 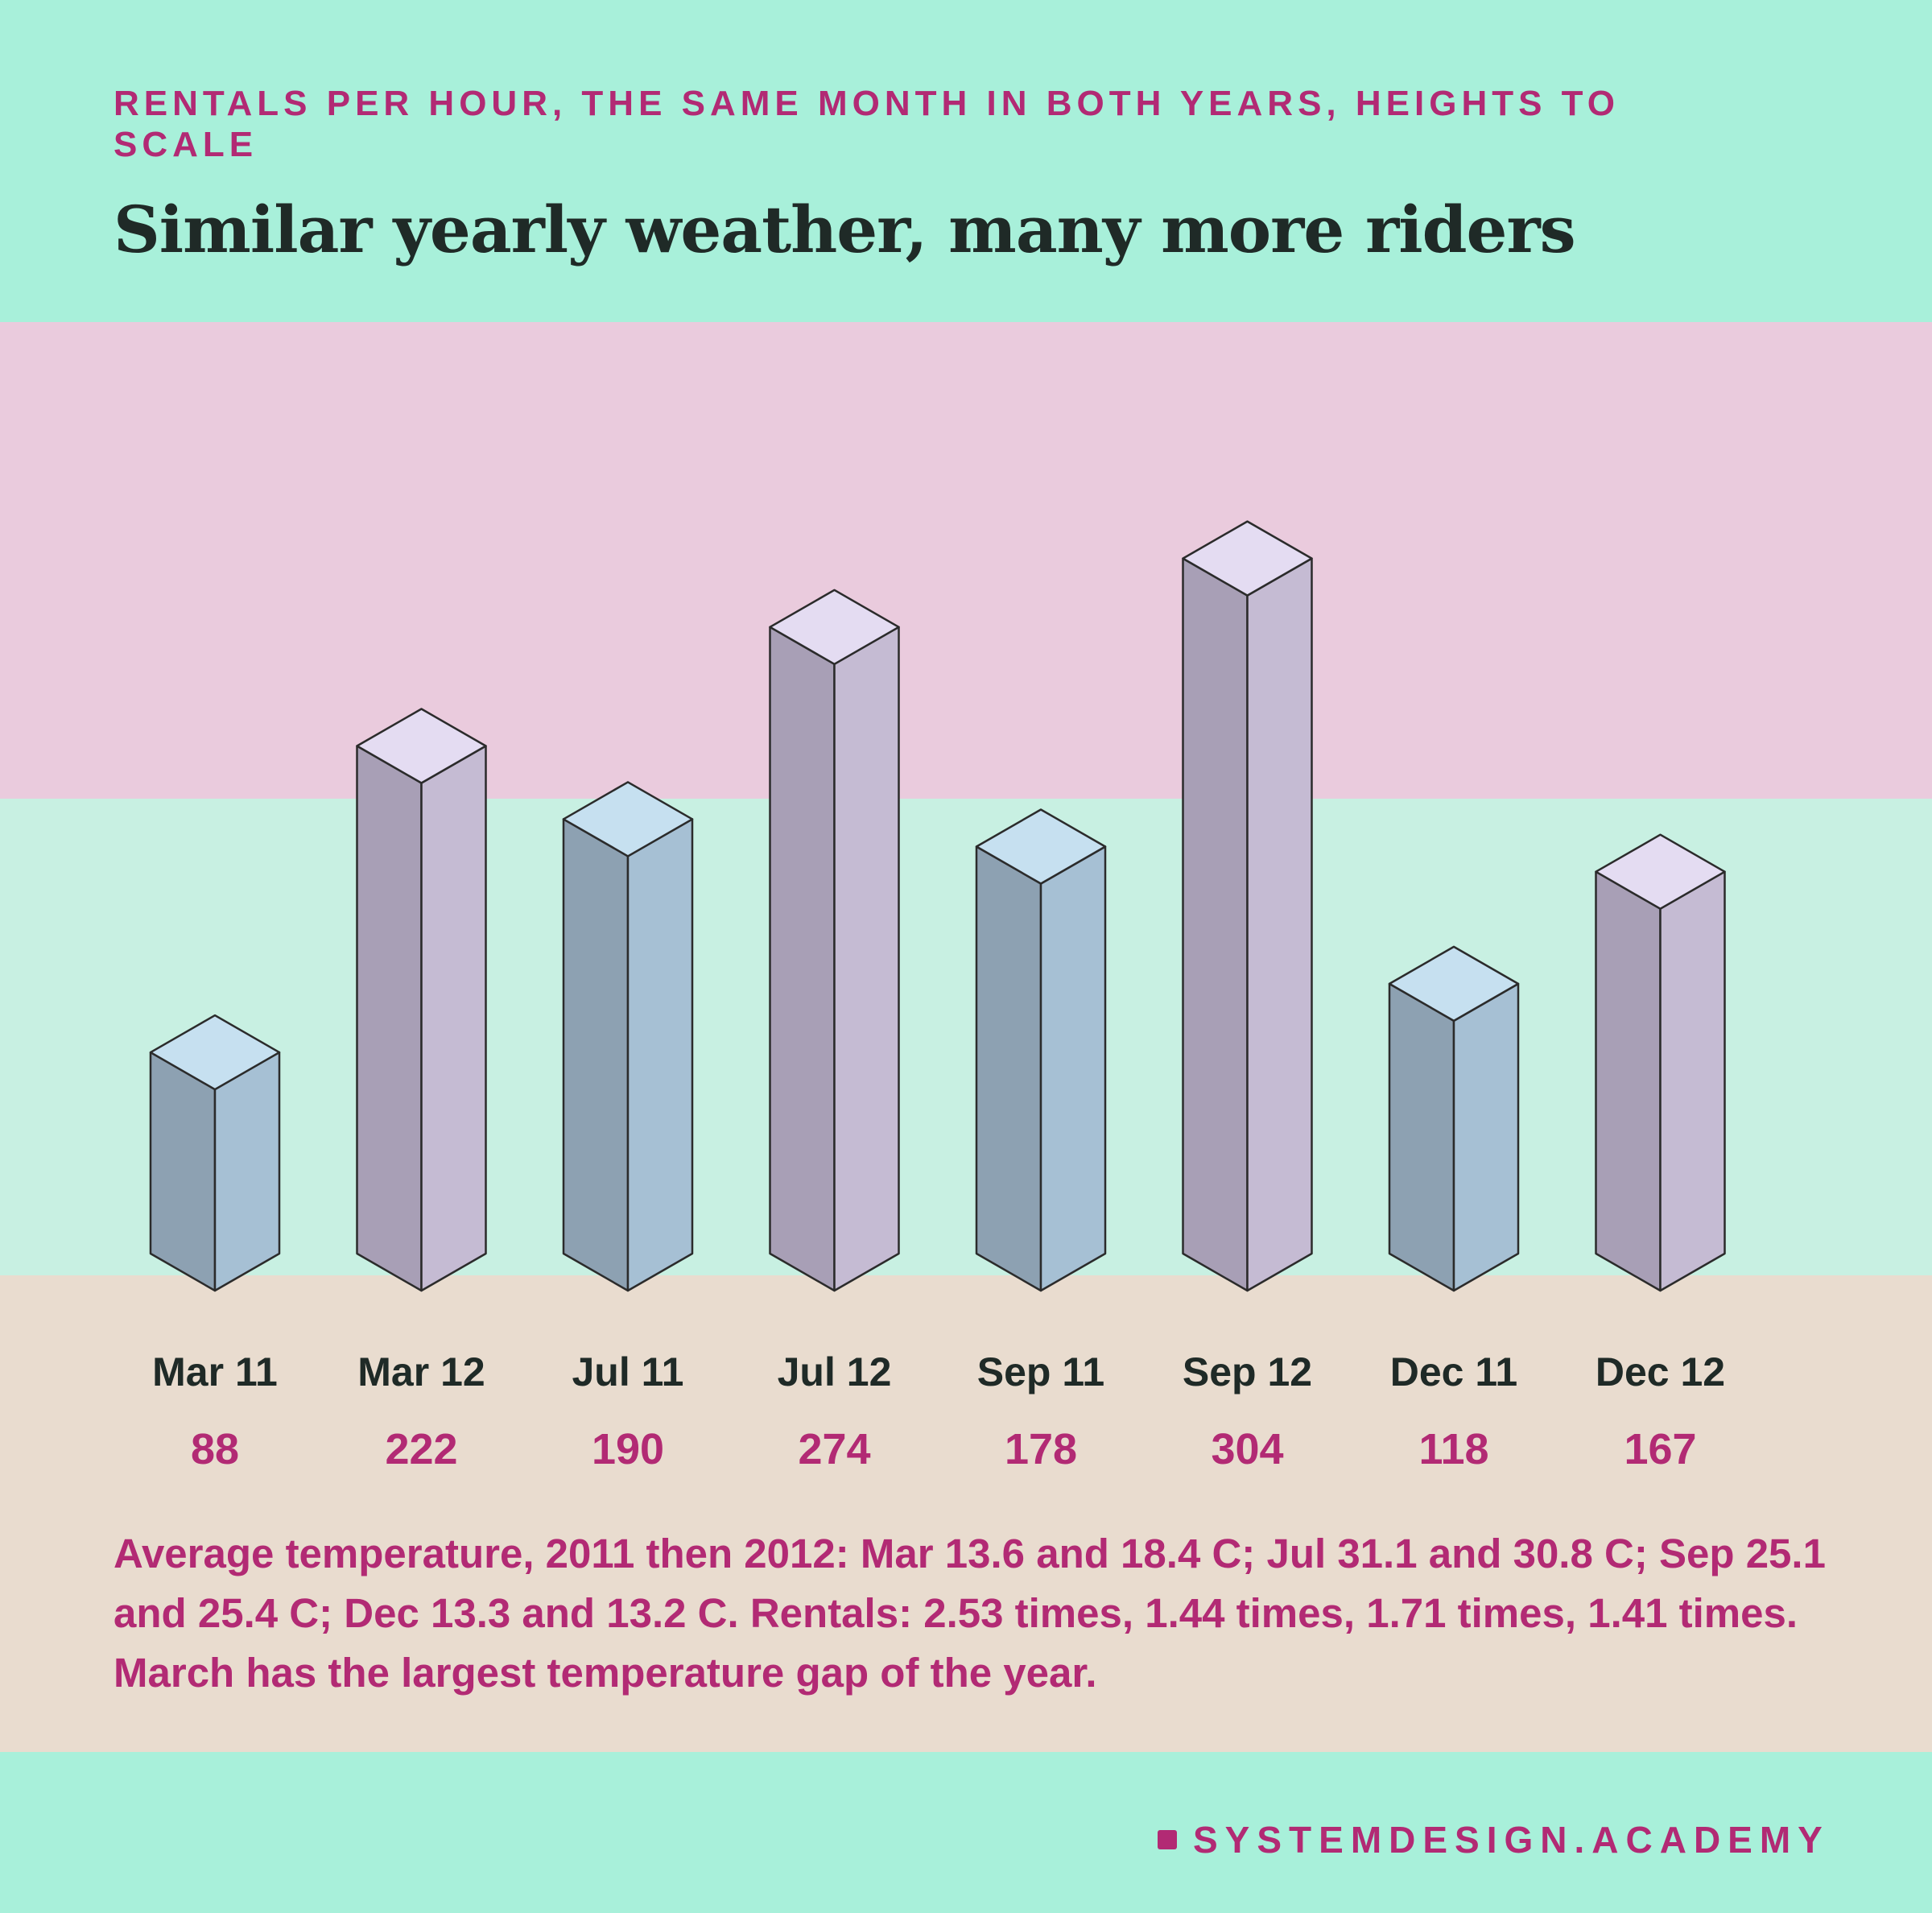 I want to click on background-band-bottom, so click(x=966, y=1832).